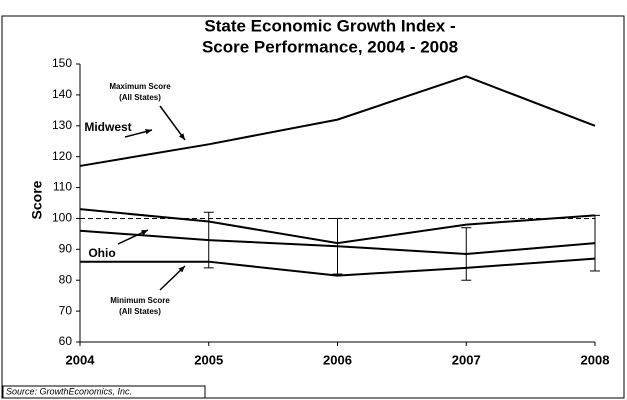 Image resolution: width=627 pixels, height=400 pixels. What do you see at coordinates (101, 253) in the screenshot?
I see `series-label: Ohio` at bounding box center [101, 253].